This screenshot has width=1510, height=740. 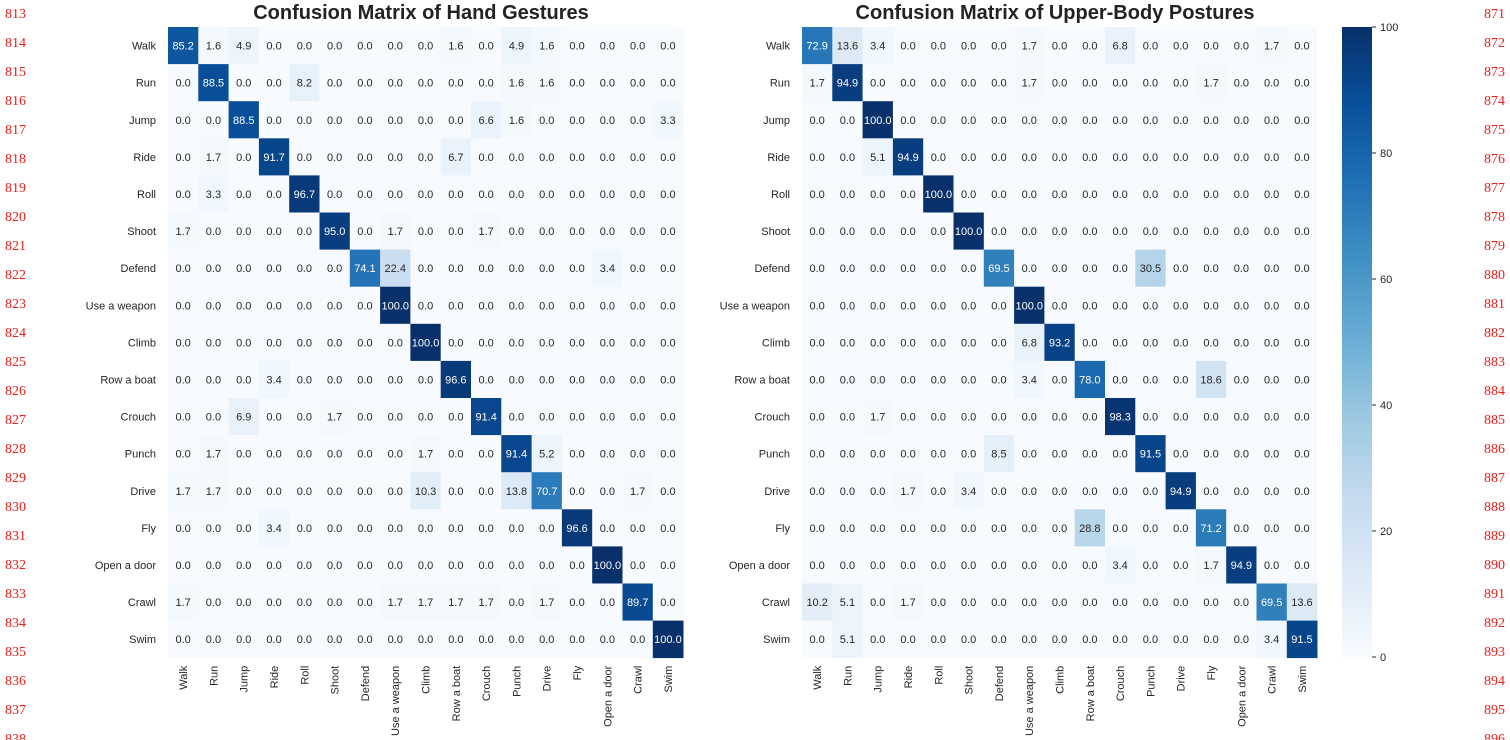 What do you see at coordinates (15, 72) in the screenshot?
I see `line-number: 815` at bounding box center [15, 72].